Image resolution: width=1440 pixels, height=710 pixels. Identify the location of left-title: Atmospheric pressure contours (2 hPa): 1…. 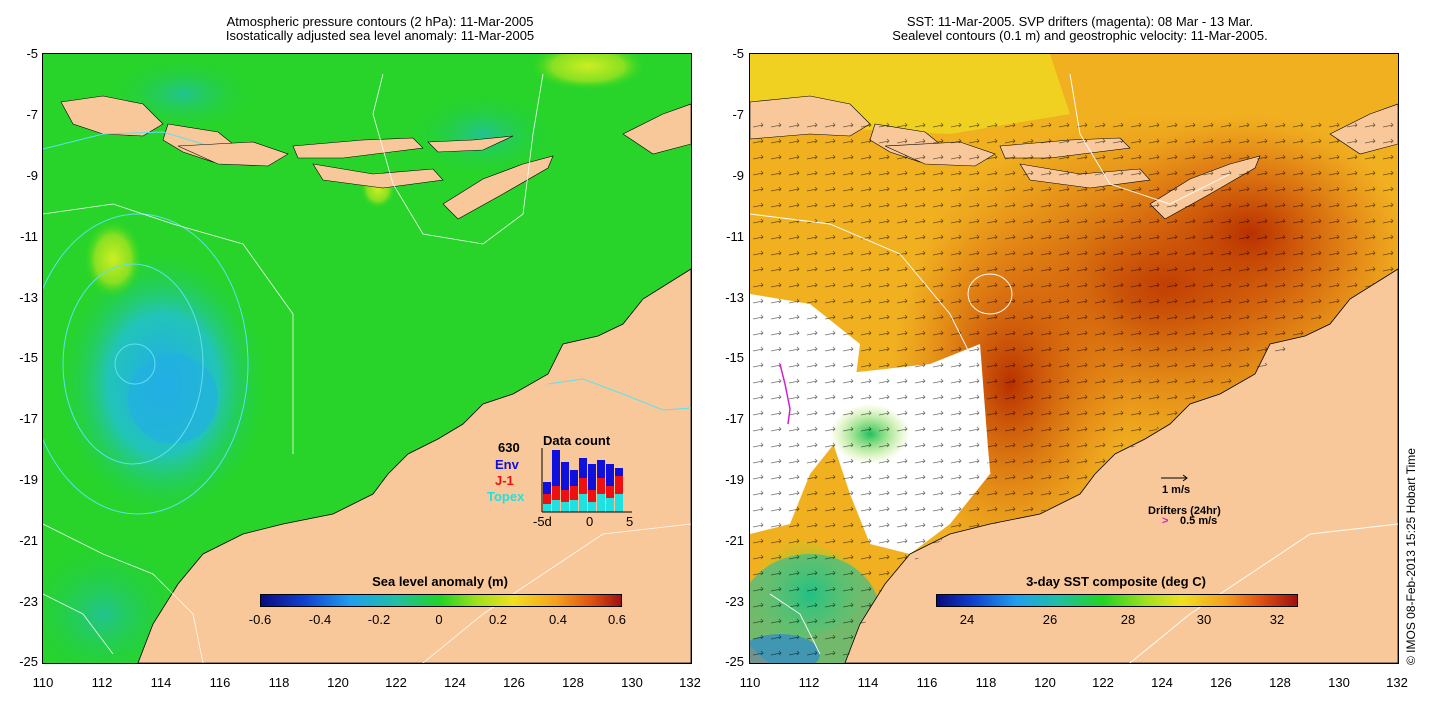
(380, 29).